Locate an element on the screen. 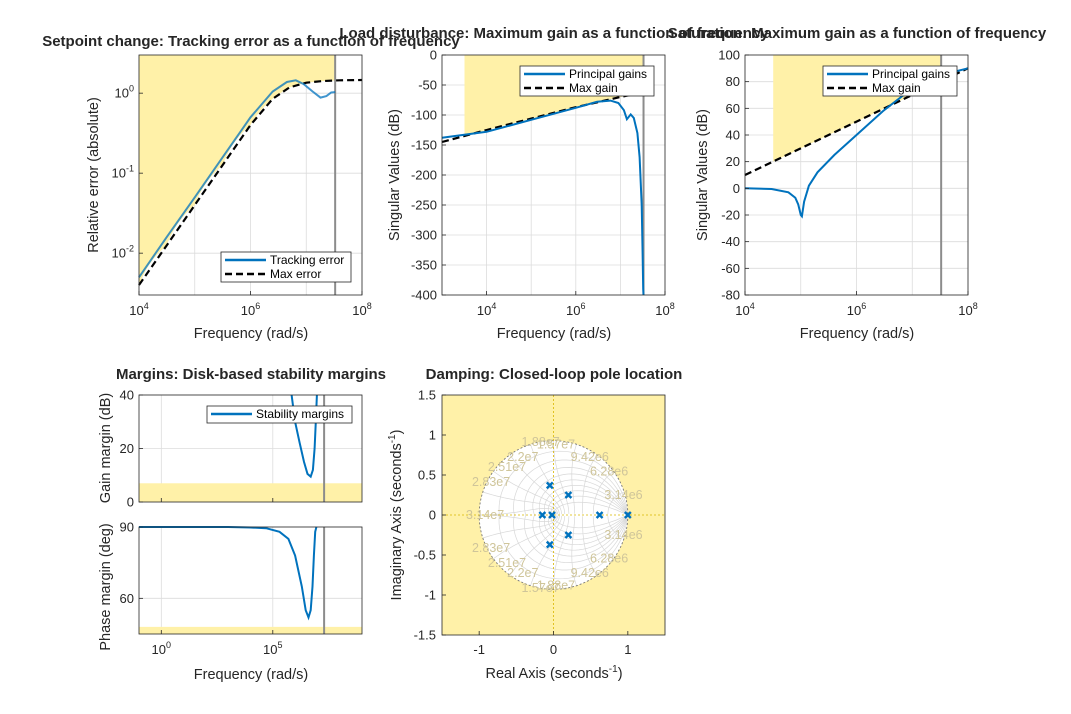  damping-x-axis-label: Real Axis (seconds-1) is located at coordinates (553, 673).